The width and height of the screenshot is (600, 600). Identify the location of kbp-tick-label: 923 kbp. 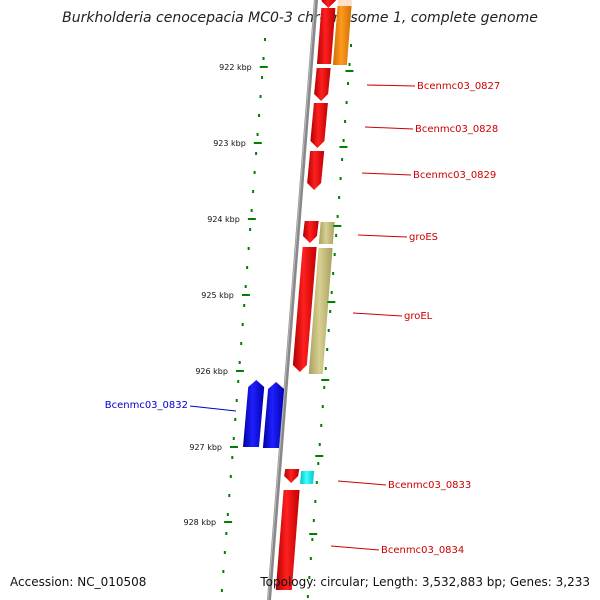
(229, 143).